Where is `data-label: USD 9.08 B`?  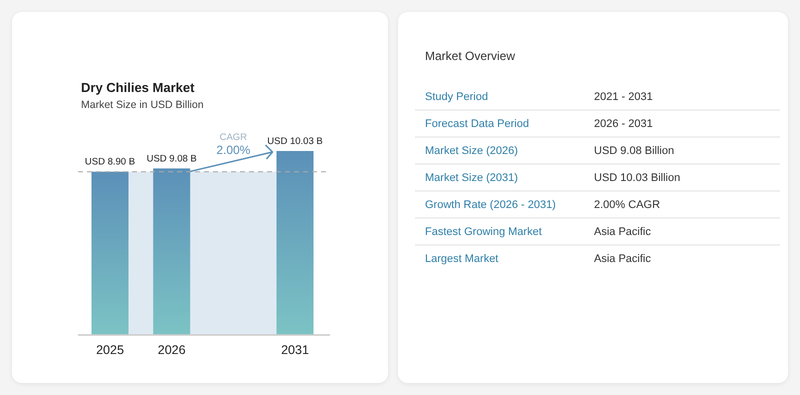
data-label: USD 9.08 B is located at coordinates (171, 158).